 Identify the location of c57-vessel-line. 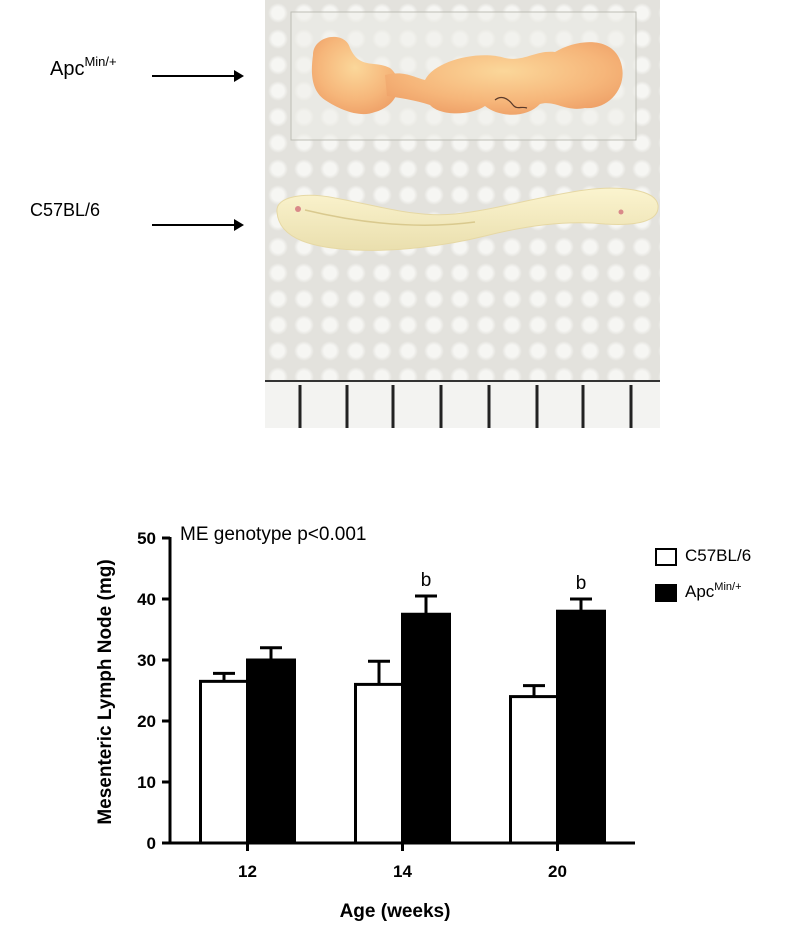
(390, 217).